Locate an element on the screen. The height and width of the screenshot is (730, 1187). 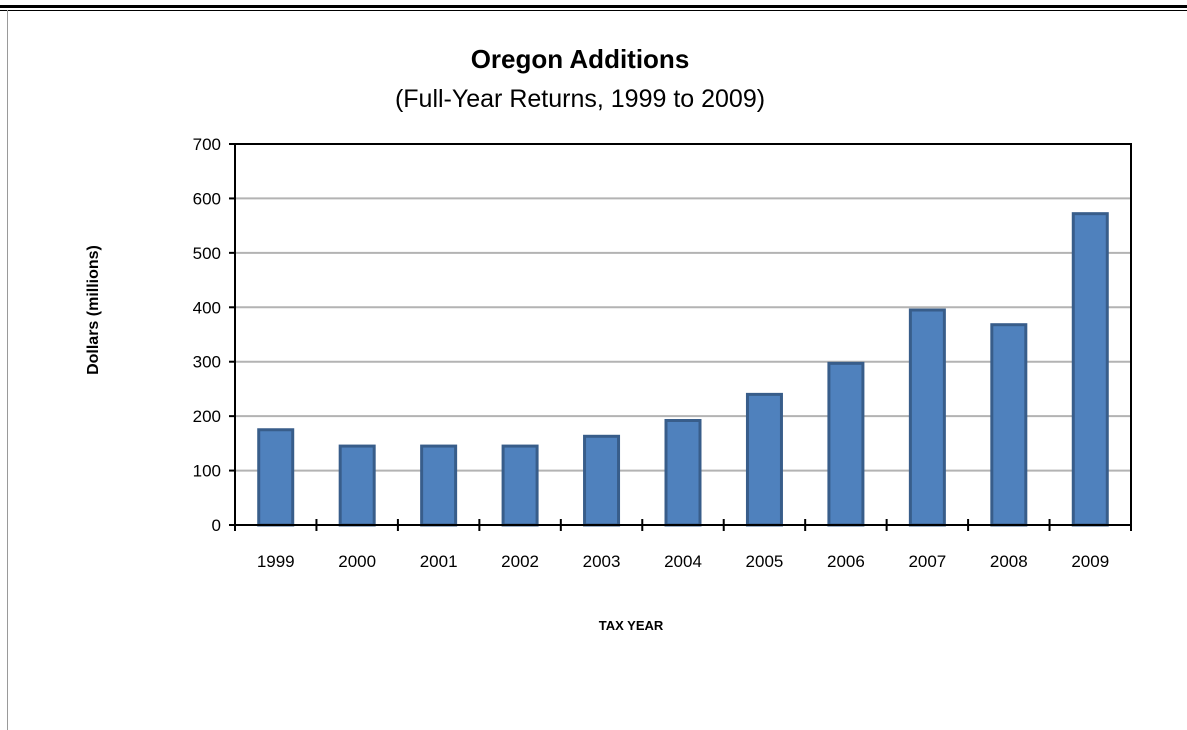
x-tick-label: 1999 is located at coordinates (276, 561).